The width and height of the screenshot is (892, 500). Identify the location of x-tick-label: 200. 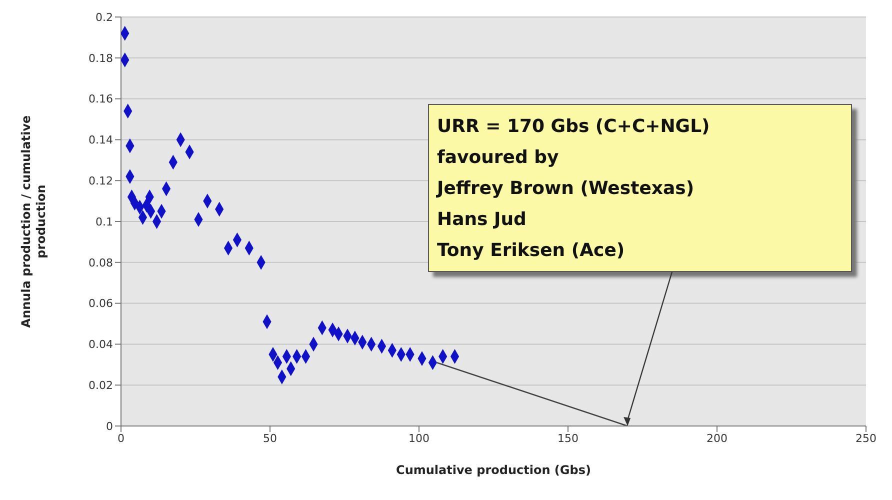
(717, 438).